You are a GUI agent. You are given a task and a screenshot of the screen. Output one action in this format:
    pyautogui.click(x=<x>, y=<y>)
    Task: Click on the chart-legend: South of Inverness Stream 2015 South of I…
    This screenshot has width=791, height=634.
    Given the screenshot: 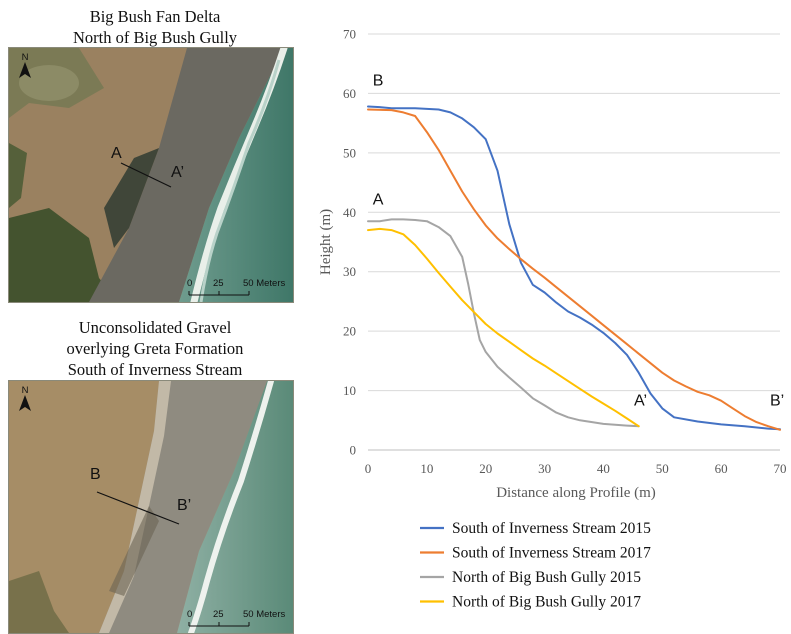 What is the action you would take?
    pyautogui.click(x=535, y=565)
    